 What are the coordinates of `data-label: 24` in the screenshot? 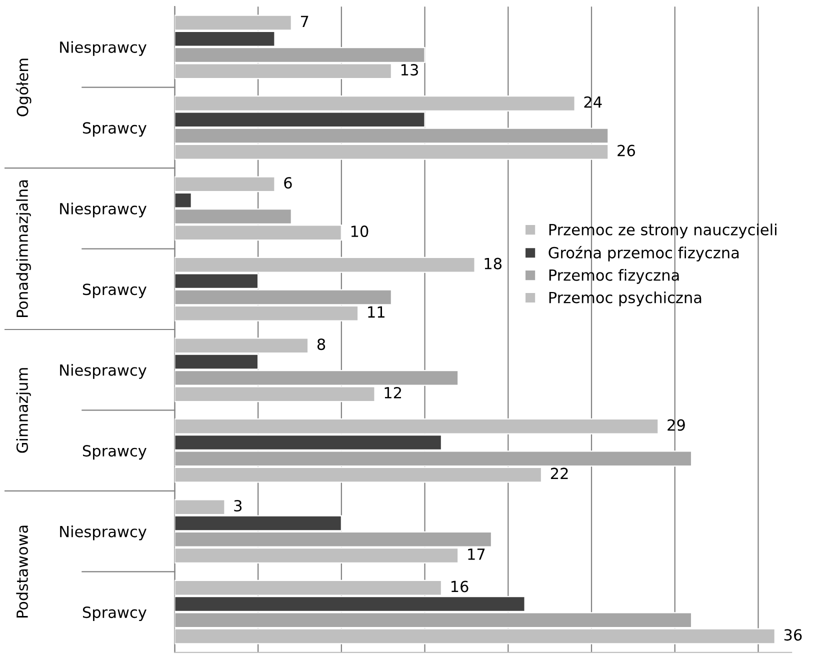 It's located at (593, 102).